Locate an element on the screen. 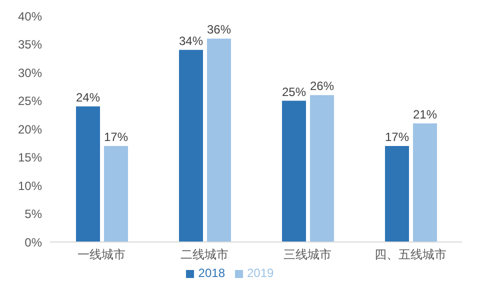 Image resolution: width=480 pixels, height=288 pixels. x-tick-label: 三线城市 is located at coordinates (308, 255).